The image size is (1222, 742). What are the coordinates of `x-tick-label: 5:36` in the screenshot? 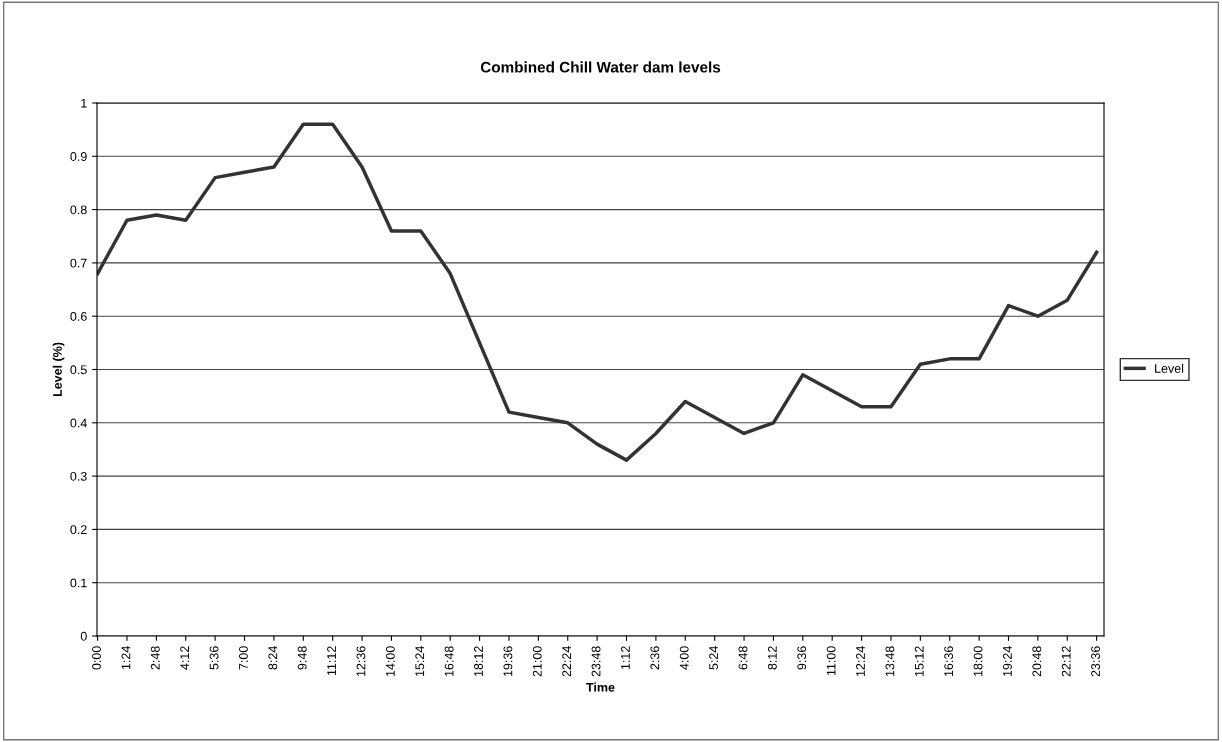 It's located at (214, 658).